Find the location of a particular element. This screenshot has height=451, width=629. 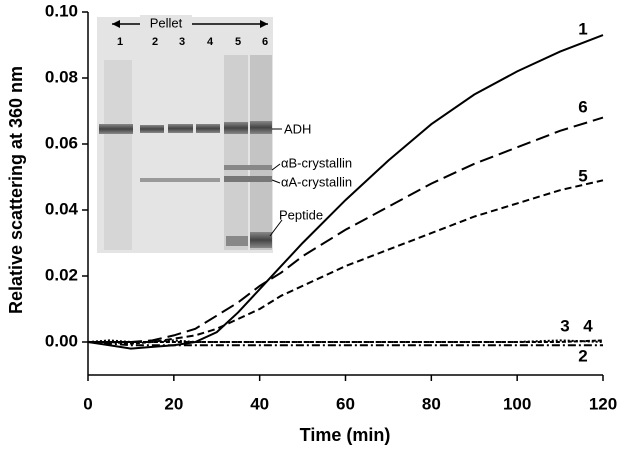

band-label: Peptide is located at coordinates (301, 214).